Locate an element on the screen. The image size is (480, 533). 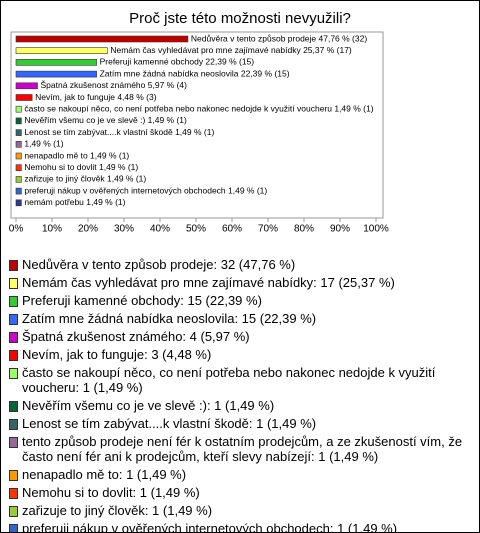
legend-item: Nevím, jak to funguje: 3 (4,48 %) is located at coordinates (240, 354).